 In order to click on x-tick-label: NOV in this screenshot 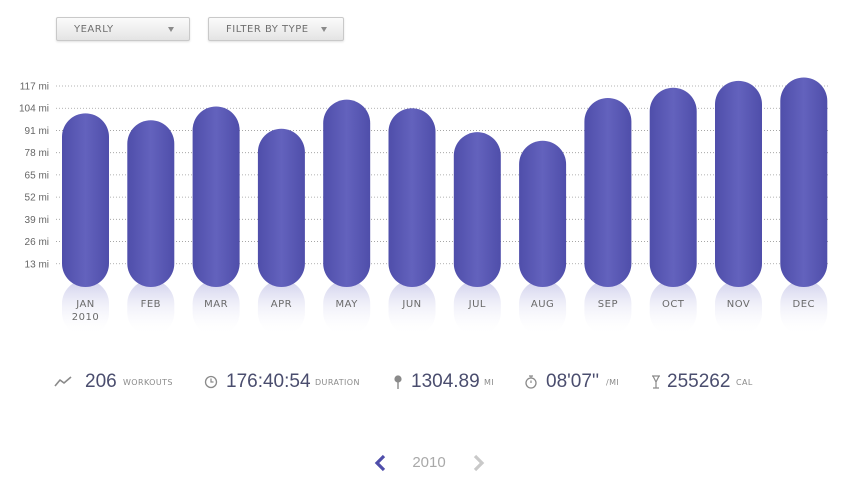, I will do `click(739, 304)`.